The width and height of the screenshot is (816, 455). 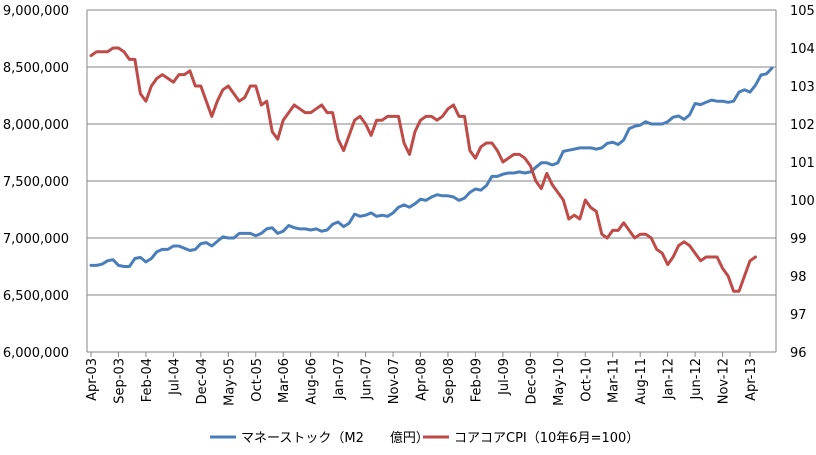 I want to click on left-tick-label: 7,500,000, so click(x=36, y=182).